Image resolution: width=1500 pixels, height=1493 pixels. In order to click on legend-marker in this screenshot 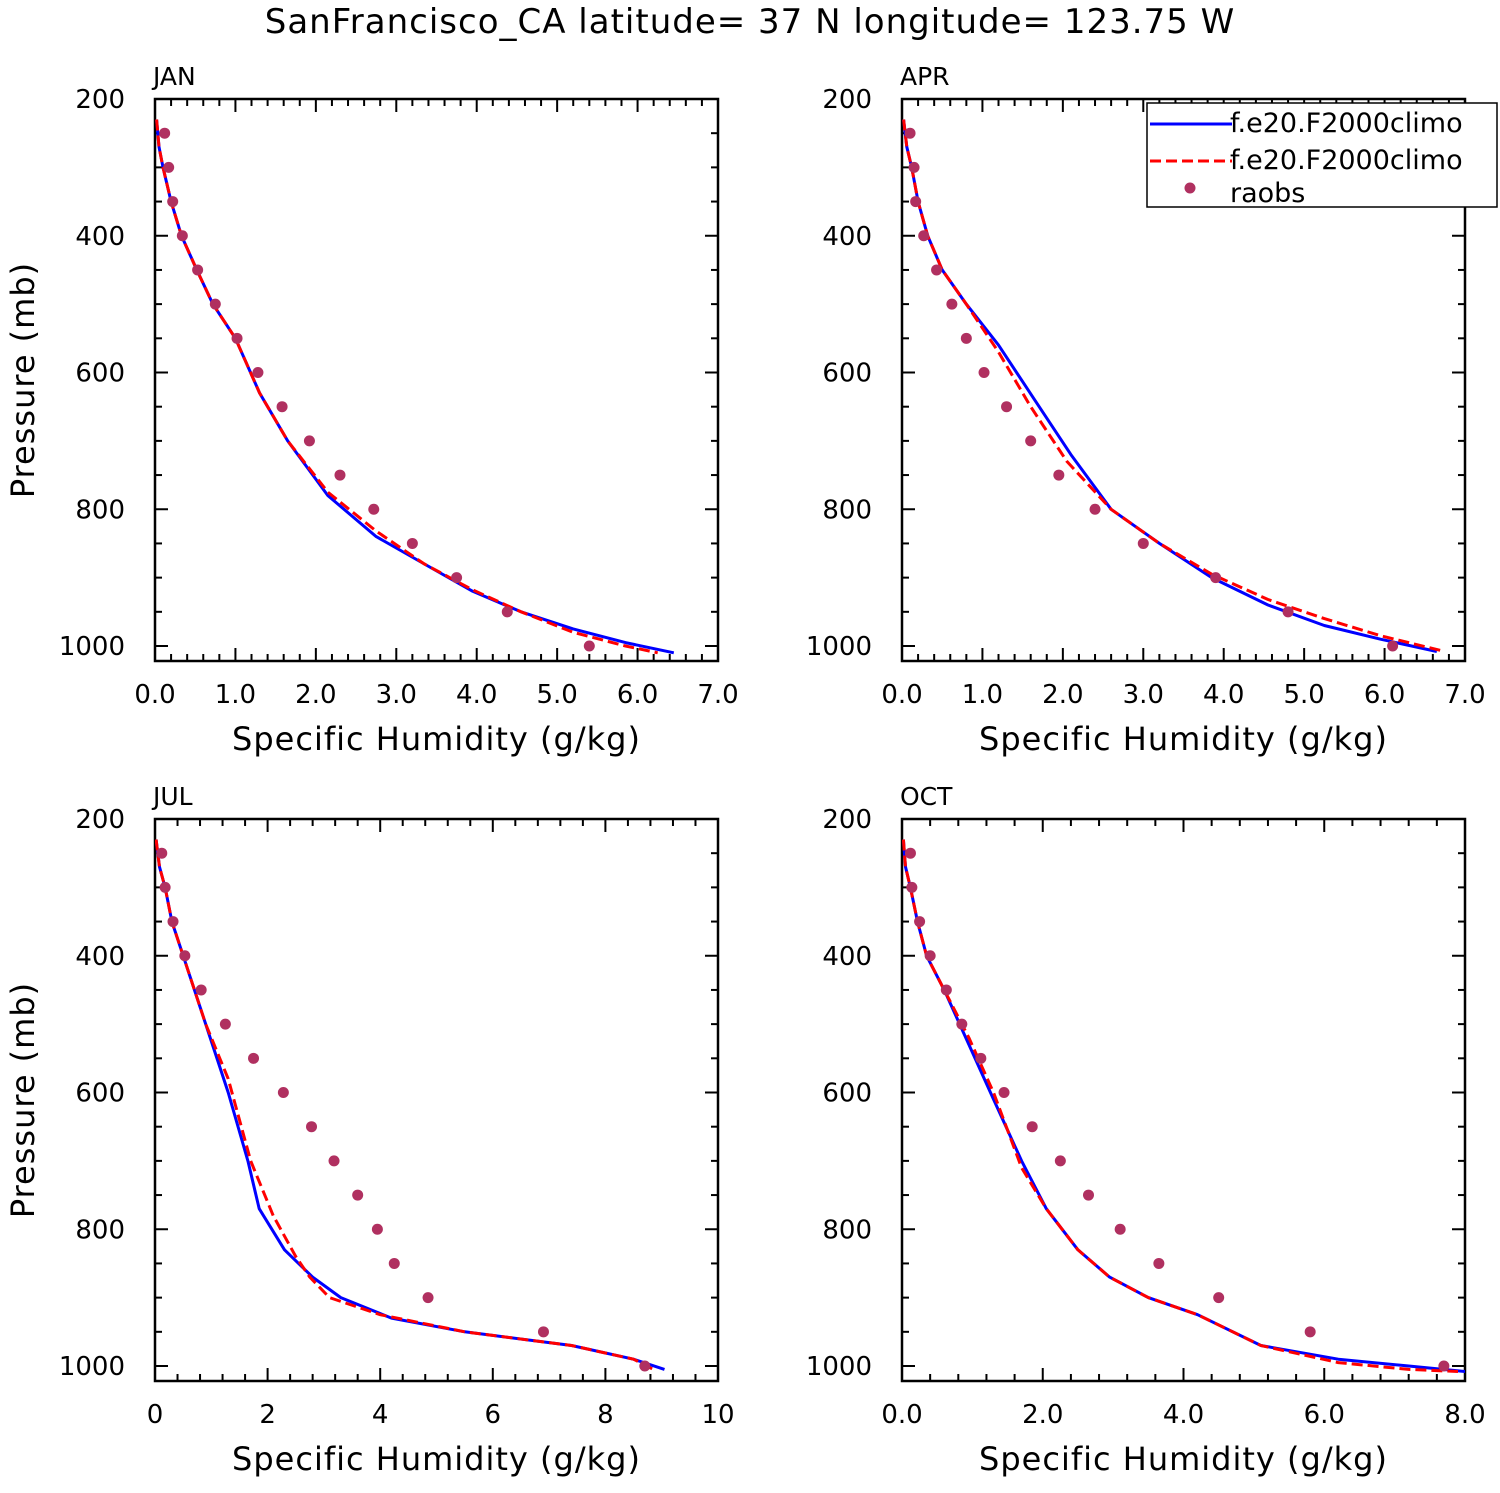, I will do `click(1190, 188)`.